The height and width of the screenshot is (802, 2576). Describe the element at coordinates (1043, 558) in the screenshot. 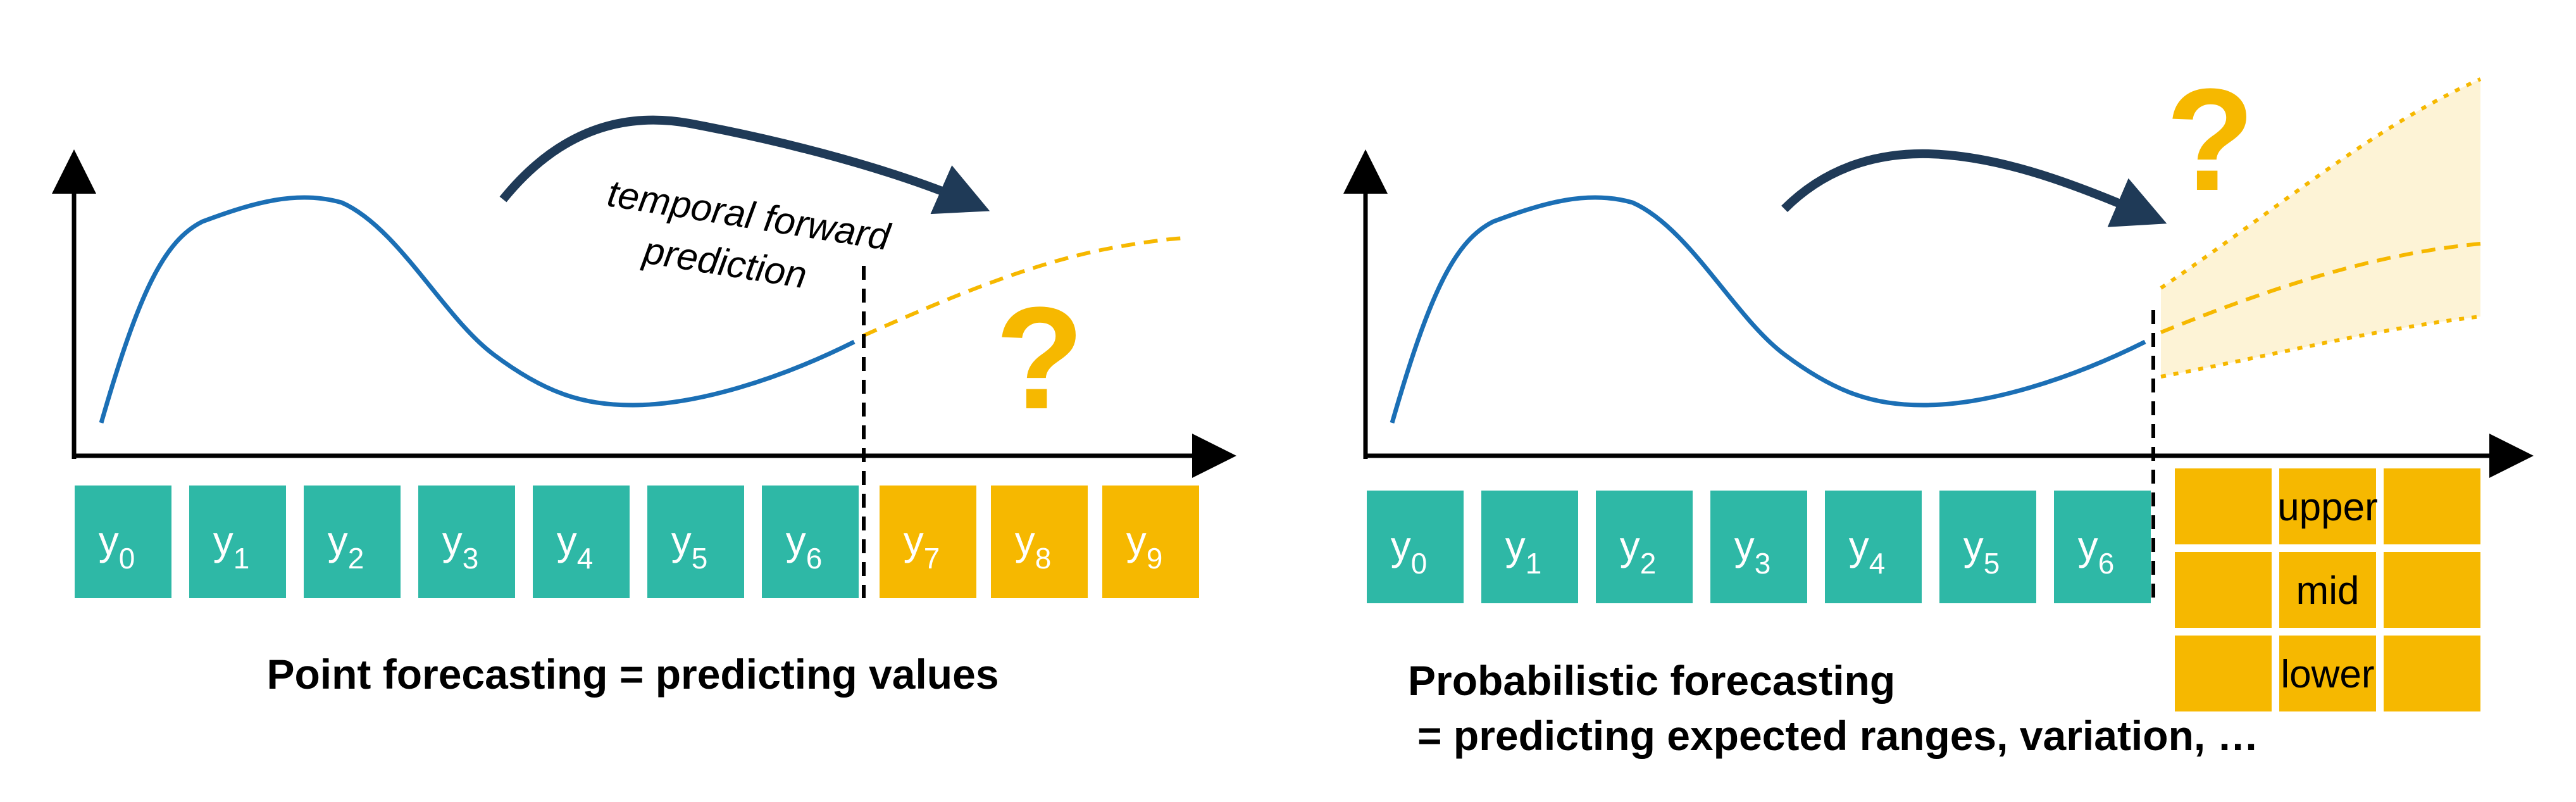

I see `sequence-cell-subscript: 8` at that location.